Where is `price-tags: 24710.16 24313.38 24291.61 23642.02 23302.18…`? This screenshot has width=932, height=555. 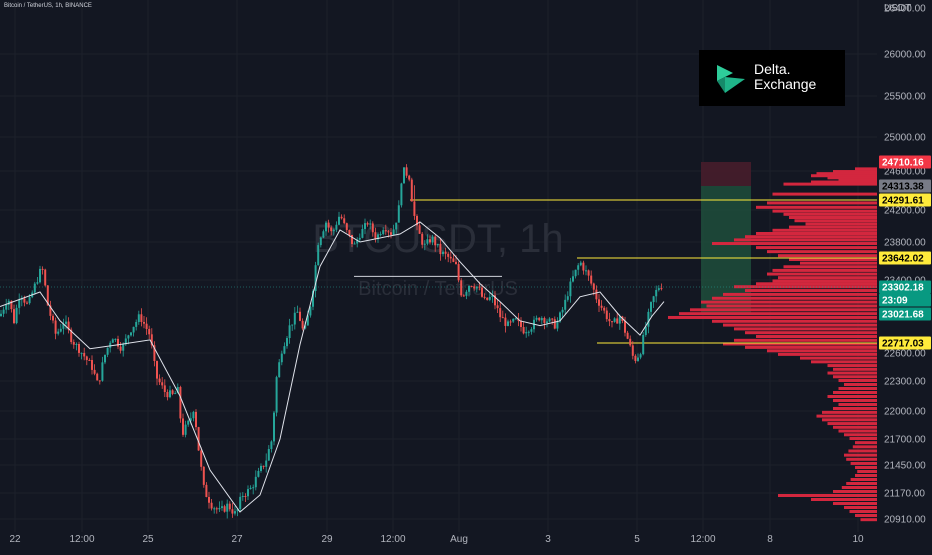
price-tags: 24710.16 24313.38 24291.61 23642.02 23302.18… is located at coordinates (905, 252).